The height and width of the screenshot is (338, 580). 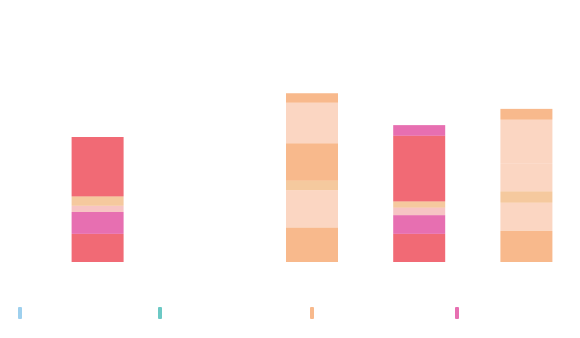 I want to click on legend, so click(x=290, y=319).